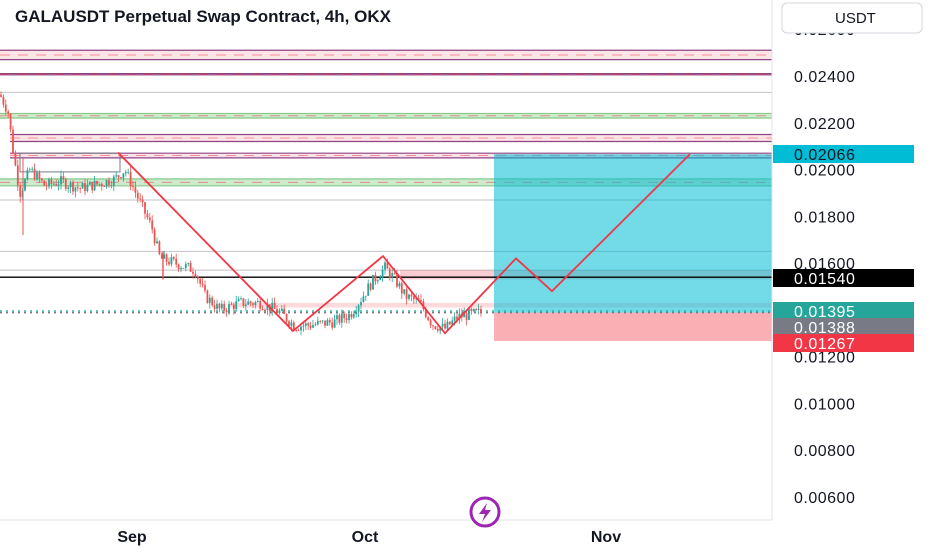 This screenshot has width=932, height=555. What do you see at coordinates (824, 279) in the screenshot?
I see `price-tag-label: 0.01540` at bounding box center [824, 279].